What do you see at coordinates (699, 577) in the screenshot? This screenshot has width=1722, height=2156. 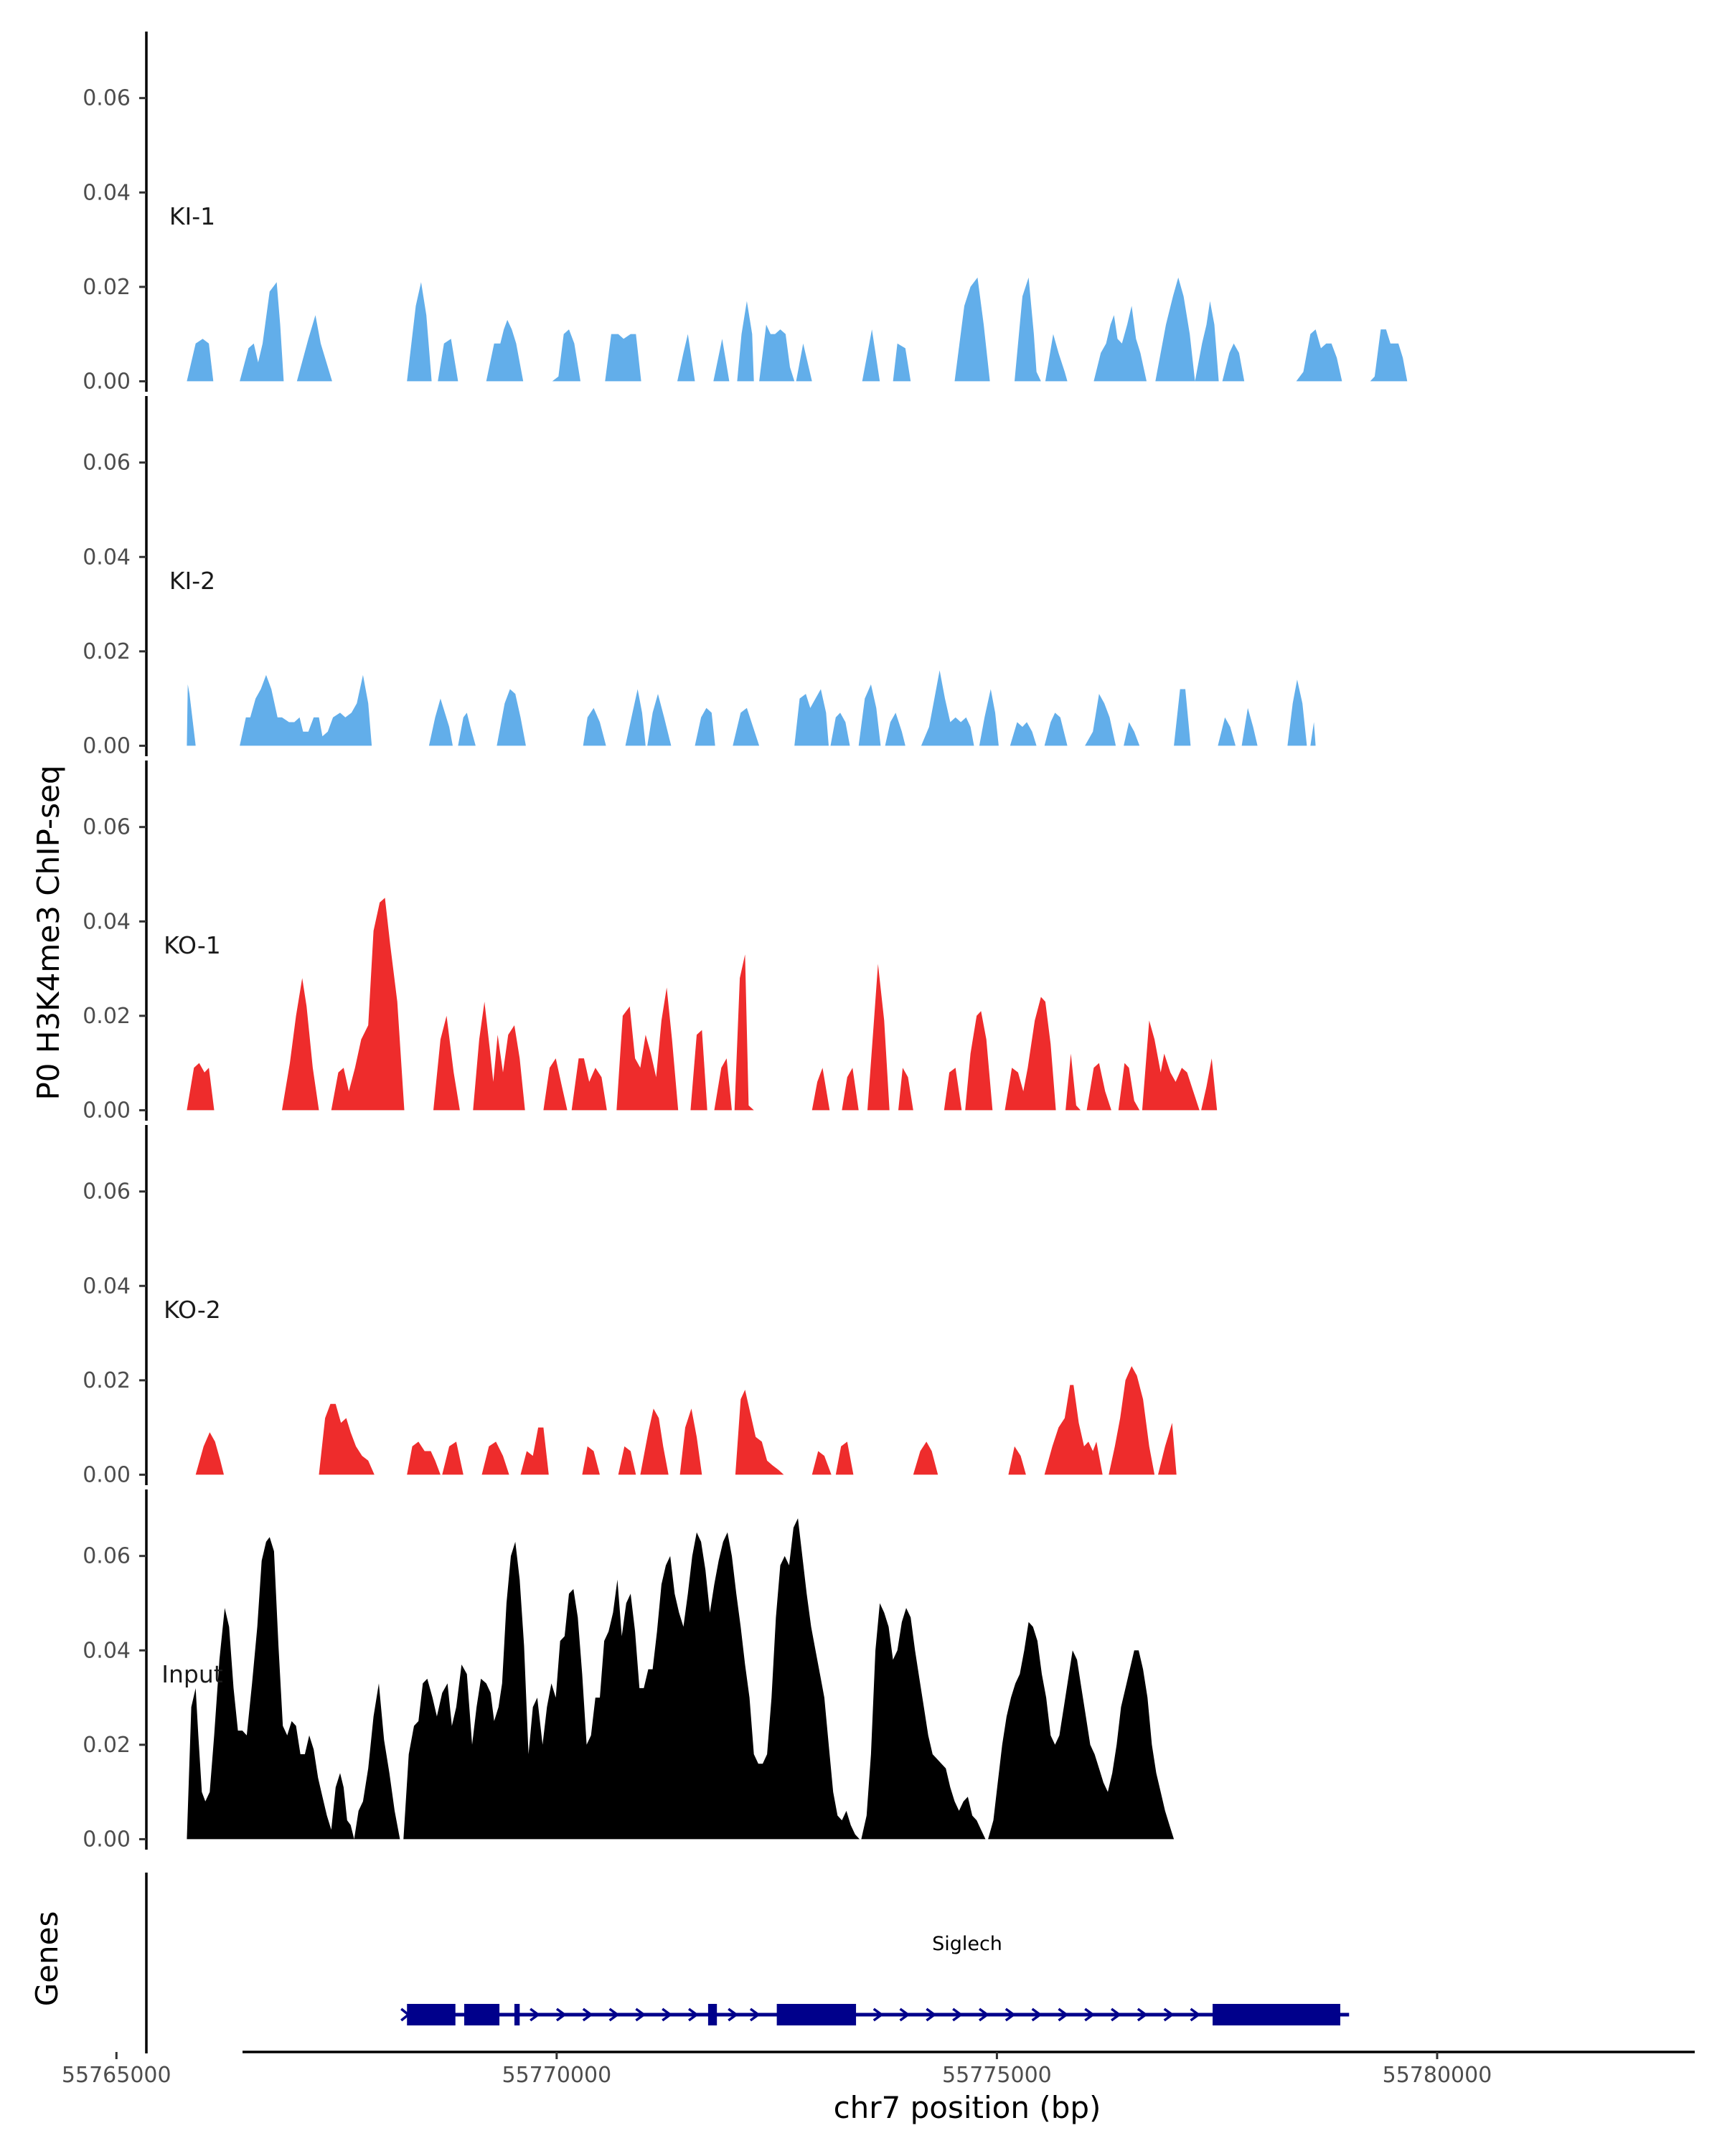 I see `track-ki-2: 0.00 0.02 0.04 0.06 KI-2` at bounding box center [699, 577].